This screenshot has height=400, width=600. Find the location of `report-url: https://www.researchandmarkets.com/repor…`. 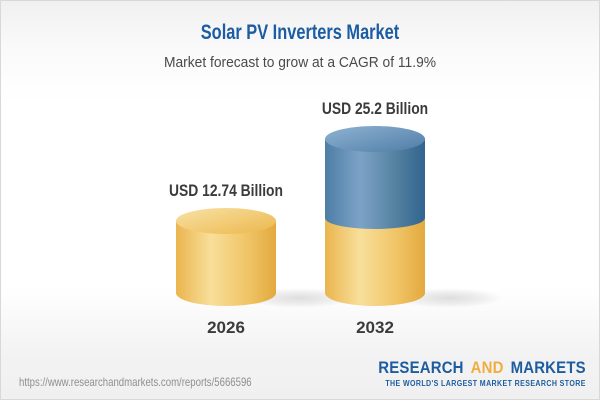

report-url: https://www.researchandmarkets.com/repor… is located at coordinates (135, 382).